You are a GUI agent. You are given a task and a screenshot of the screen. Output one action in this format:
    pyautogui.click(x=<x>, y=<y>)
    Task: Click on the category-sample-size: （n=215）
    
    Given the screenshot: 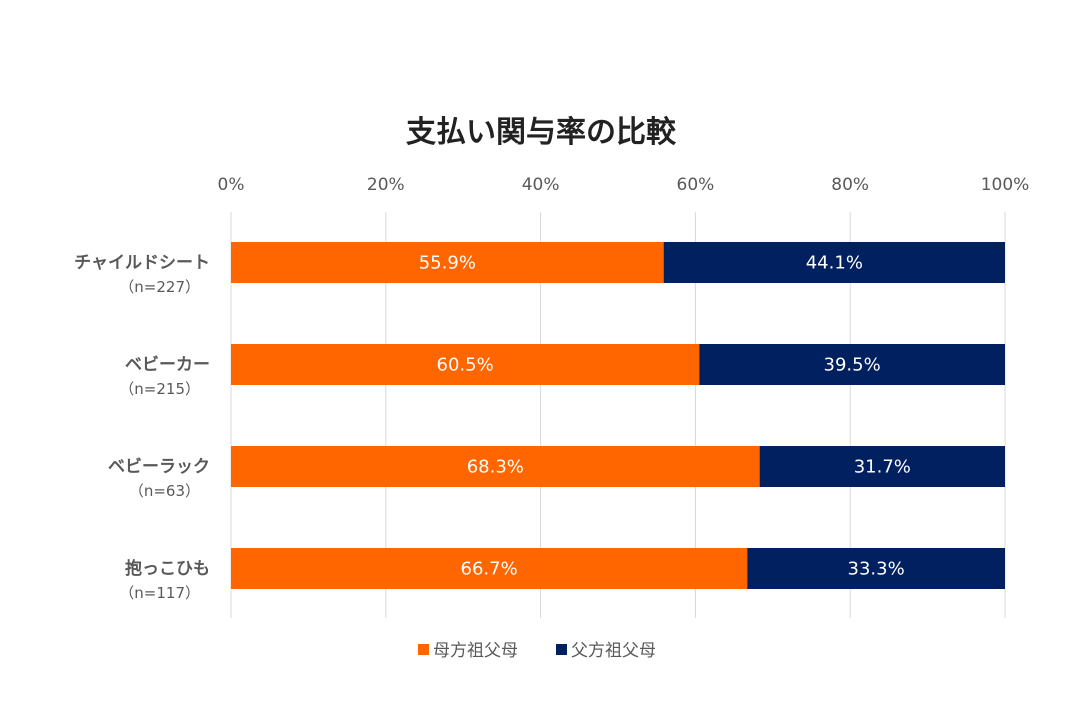 What is the action you would take?
    pyautogui.click(x=159, y=389)
    